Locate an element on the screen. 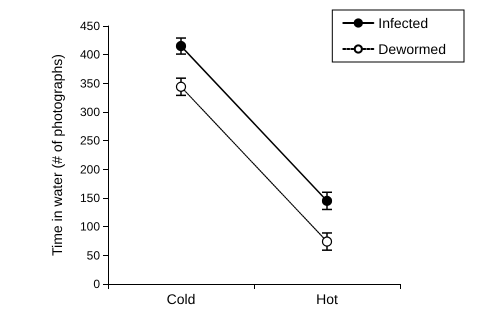 This screenshot has height=320, width=480. y-tick-label: 200 is located at coordinates (90, 169).